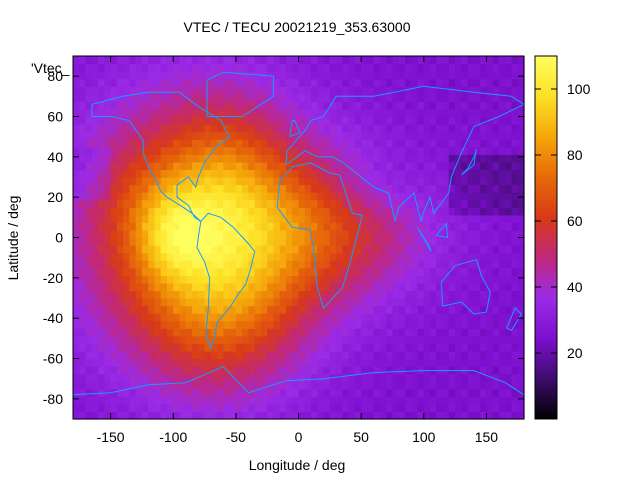 The height and width of the screenshot is (480, 640). I want to click on x-tick-label: 0, so click(299, 437).